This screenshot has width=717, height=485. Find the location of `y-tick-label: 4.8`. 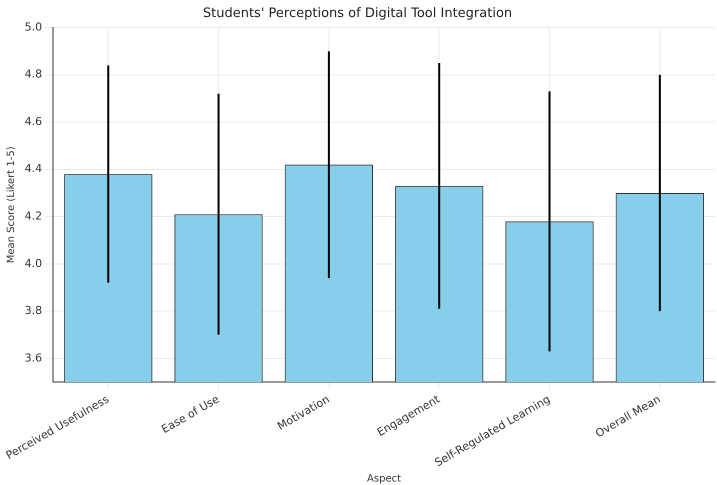

y-tick-label: 4.8 is located at coordinates (33, 74).